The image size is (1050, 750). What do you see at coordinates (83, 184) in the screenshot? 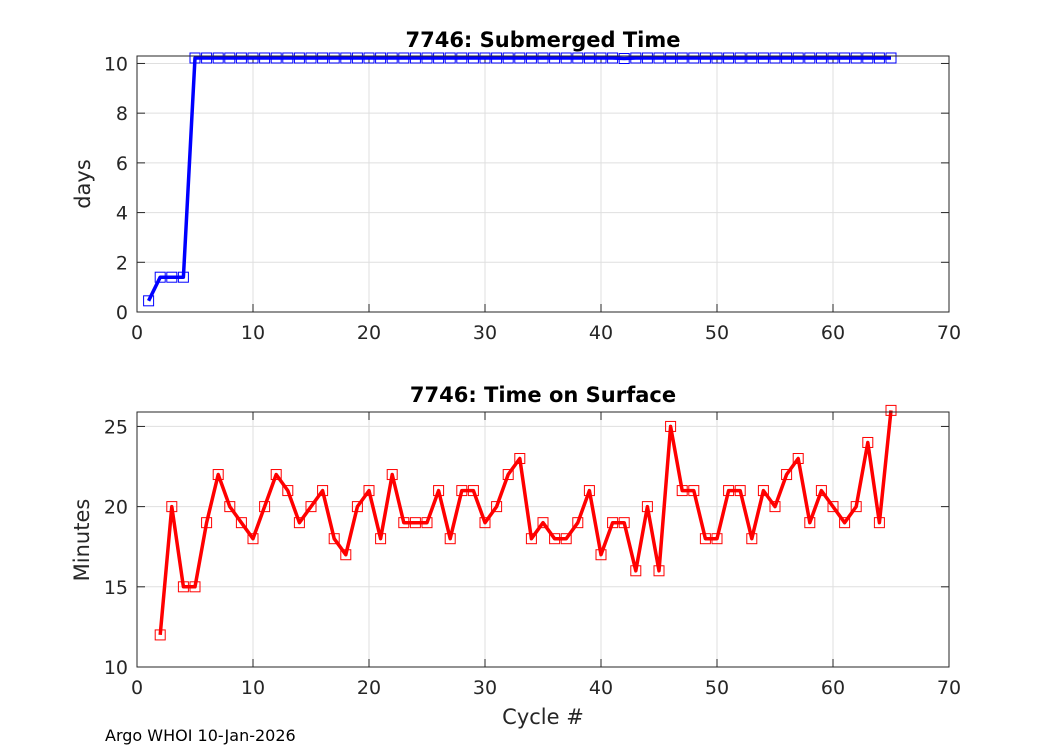
I see `y-axis-label: days` at bounding box center [83, 184].